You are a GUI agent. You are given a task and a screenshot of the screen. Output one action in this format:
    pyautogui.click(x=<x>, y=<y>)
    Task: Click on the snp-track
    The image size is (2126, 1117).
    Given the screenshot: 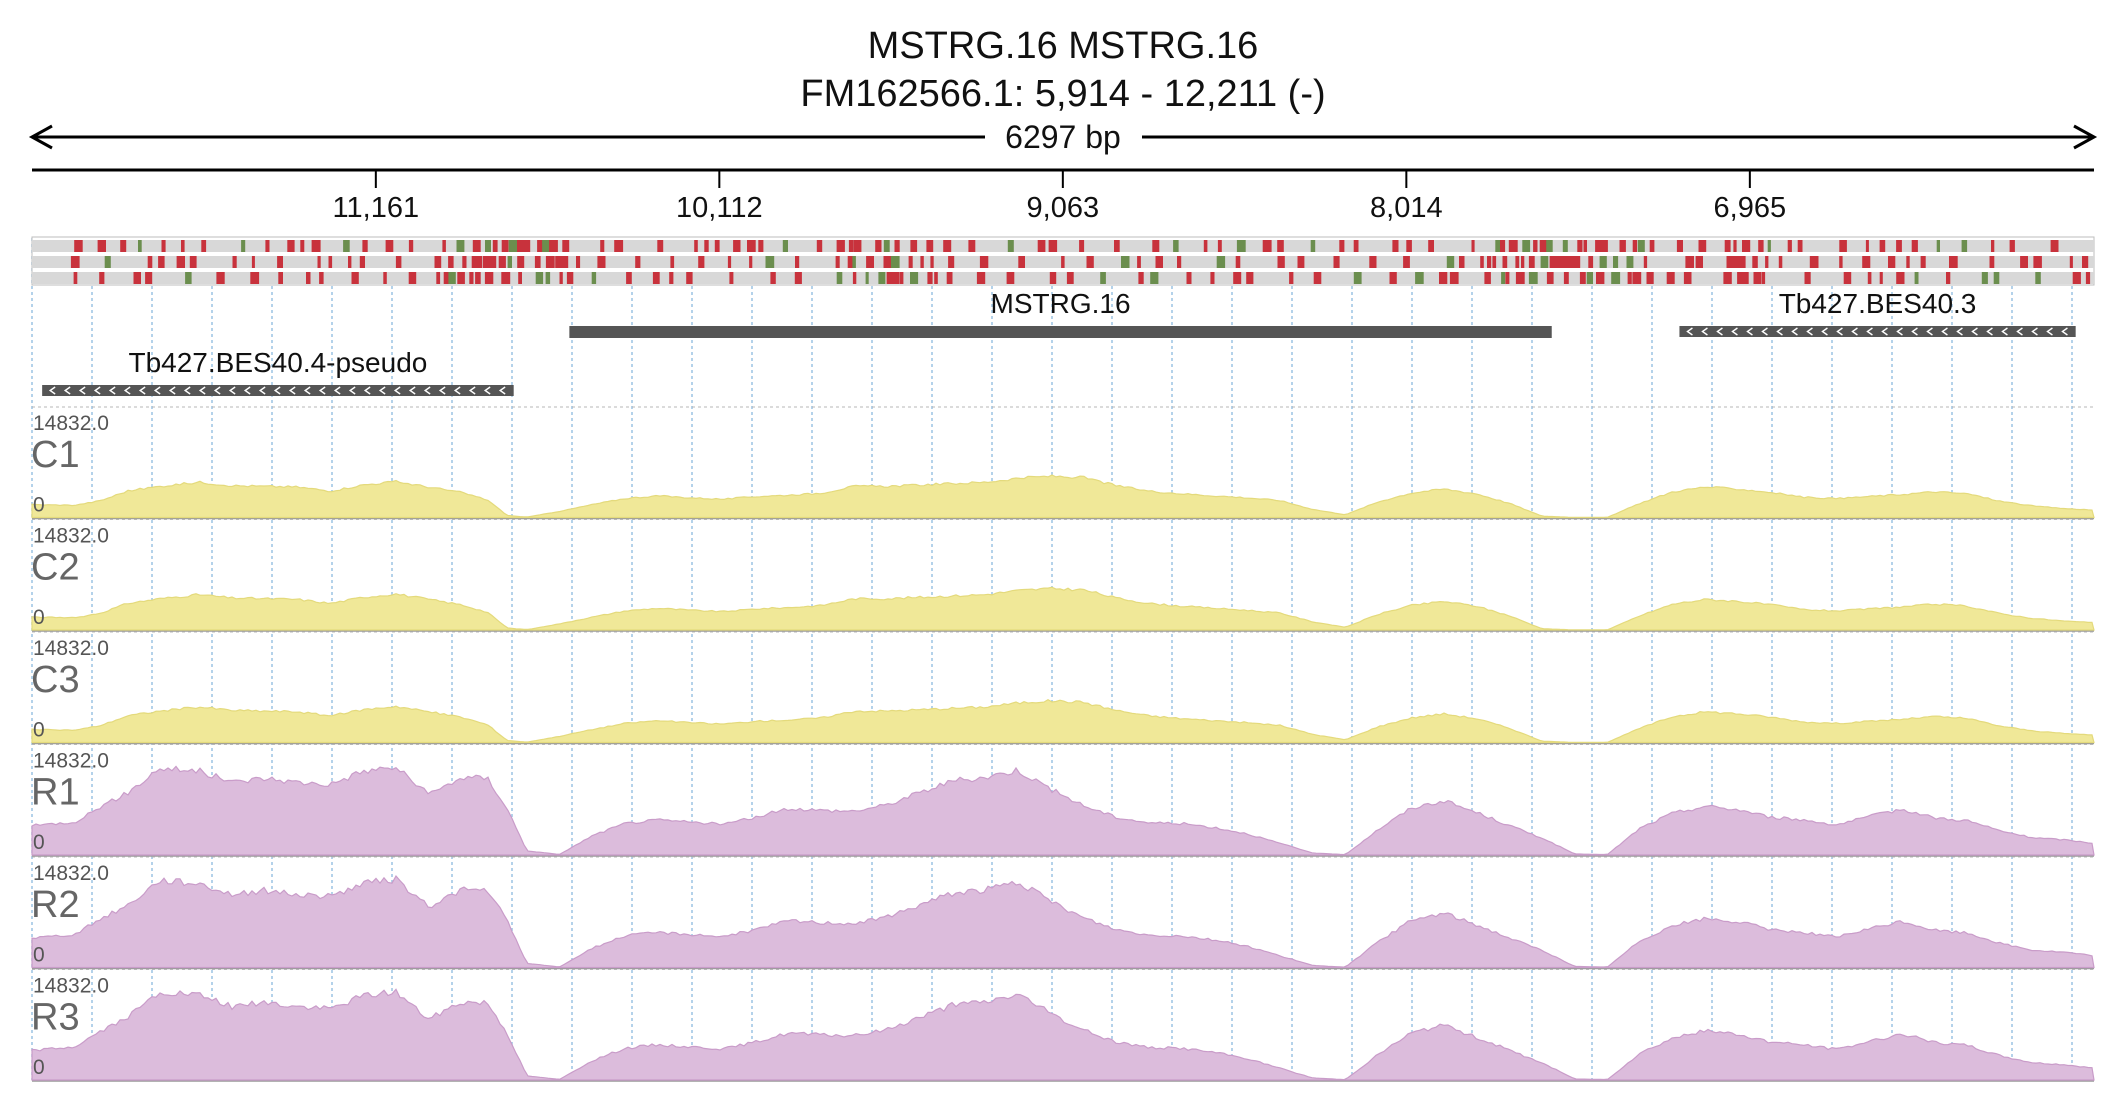 What is the action you would take?
    pyautogui.click(x=1063, y=261)
    